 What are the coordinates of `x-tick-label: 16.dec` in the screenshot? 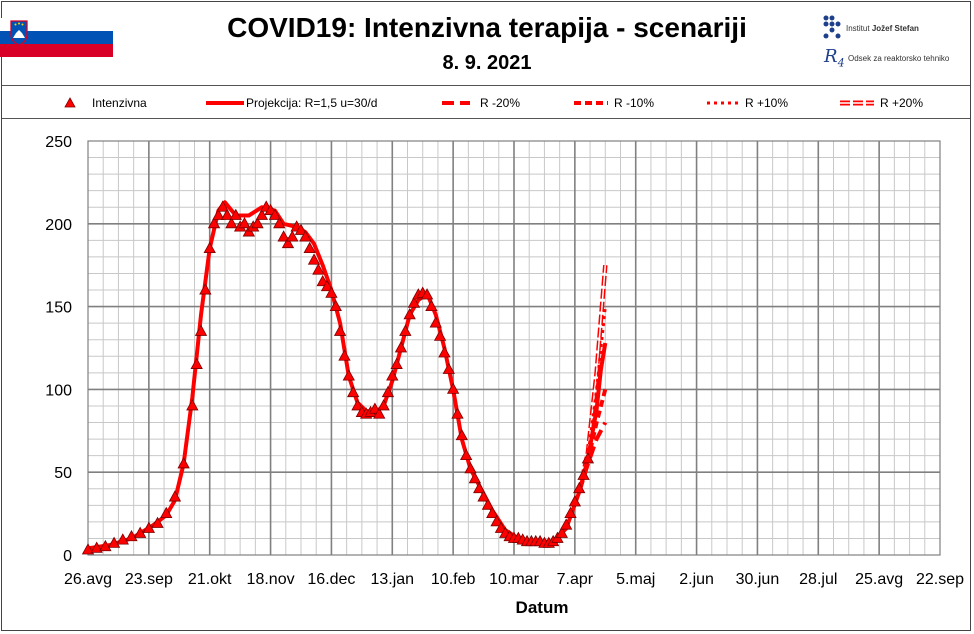 It's located at (331, 579).